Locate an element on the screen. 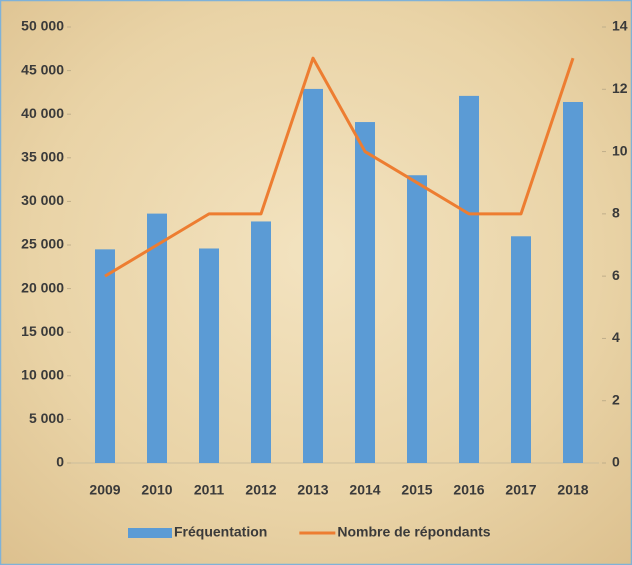 The height and width of the screenshot is (565, 632). y-tick-label: 10 000 is located at coordinates (42, 375).